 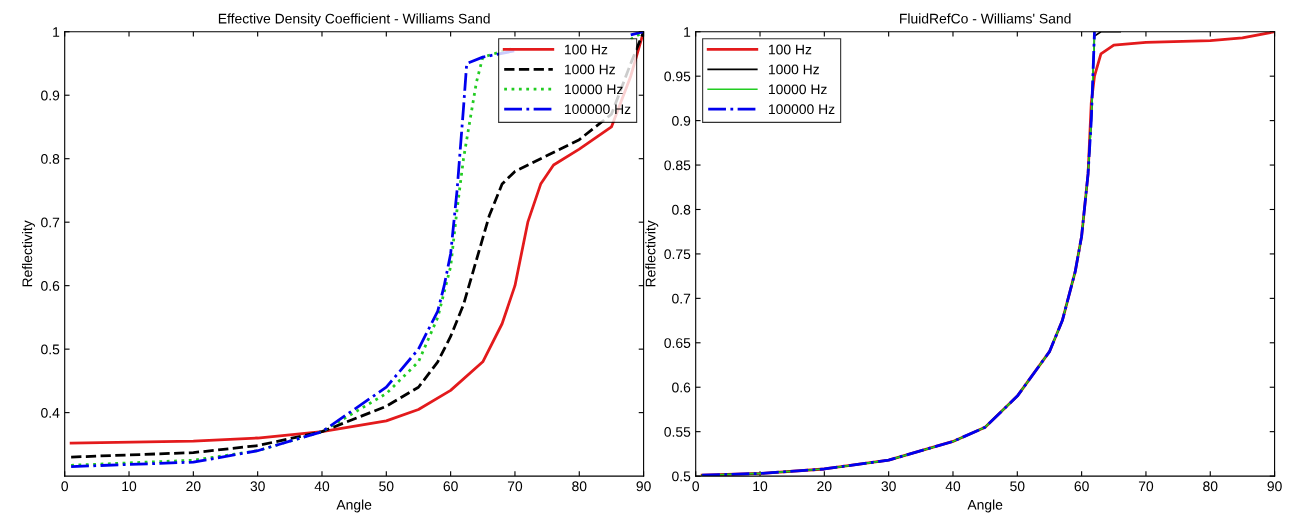 What do you see at coordinates (354, 20) in the screenshot?
I see `chart-title: Effective Density Coefficient - Williams Sand` at bounding box center [354, 20].